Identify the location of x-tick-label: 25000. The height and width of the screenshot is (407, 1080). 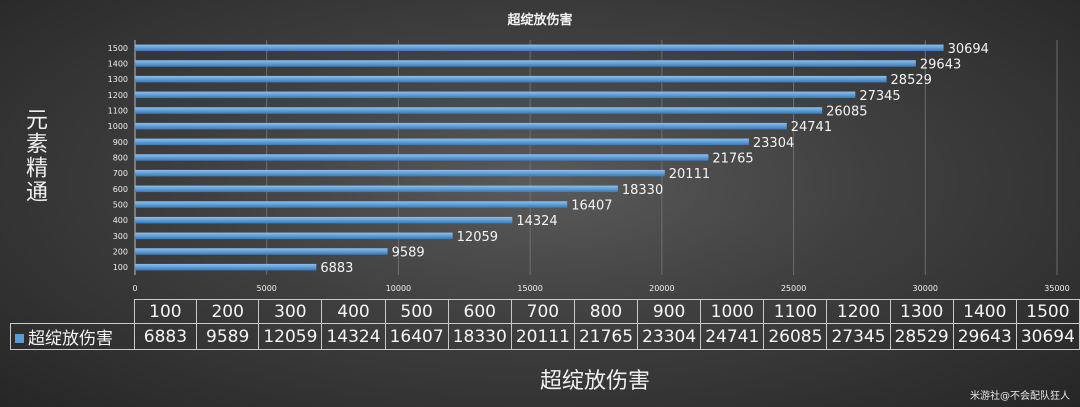
(793, 288).